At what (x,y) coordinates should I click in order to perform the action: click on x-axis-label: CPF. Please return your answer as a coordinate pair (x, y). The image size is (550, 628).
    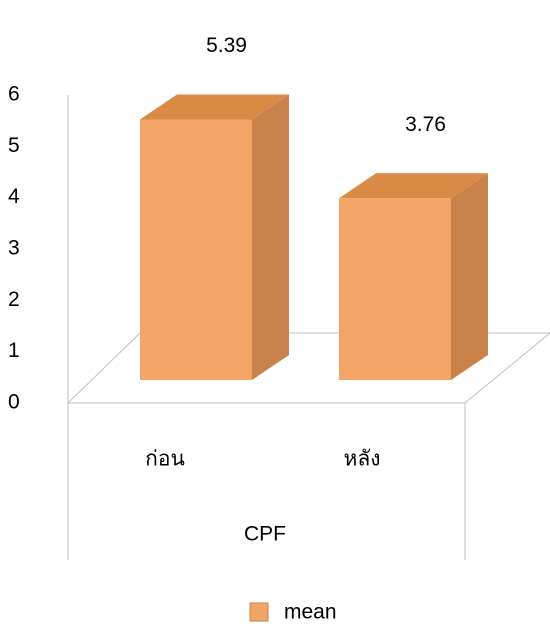
    Looking at the image, I should click on (265, 534).